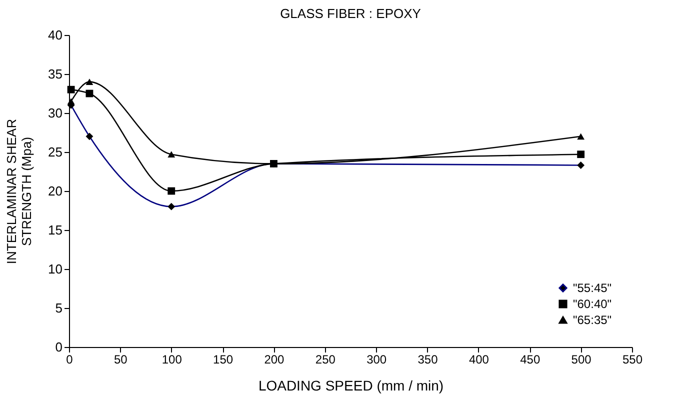  What do you see at coordinates (428, 359) in the screenshot?
I see `x-tick-label: 350` at bounding box center [428, 359].